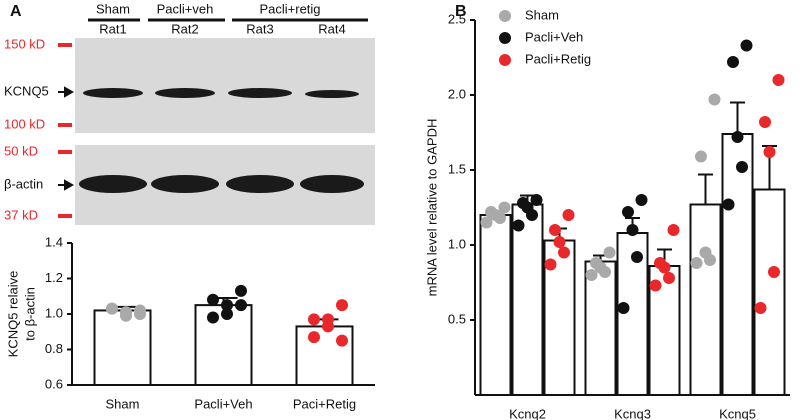 The width and height of the screenshot is (800, 420). I want to click on y-tick-label: 1.4, so click(54, 241).